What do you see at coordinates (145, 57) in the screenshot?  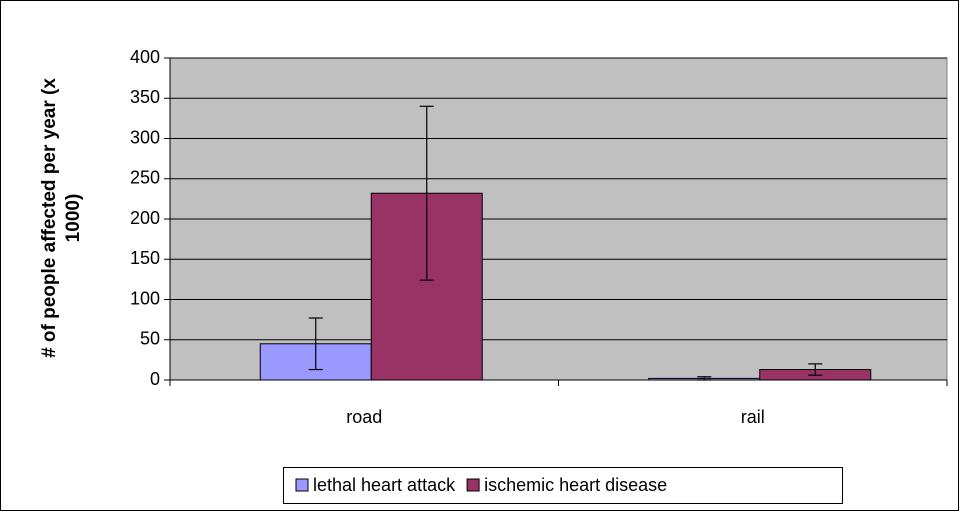 I see `y-tick-label: 400` at bounding box center [145, 57].